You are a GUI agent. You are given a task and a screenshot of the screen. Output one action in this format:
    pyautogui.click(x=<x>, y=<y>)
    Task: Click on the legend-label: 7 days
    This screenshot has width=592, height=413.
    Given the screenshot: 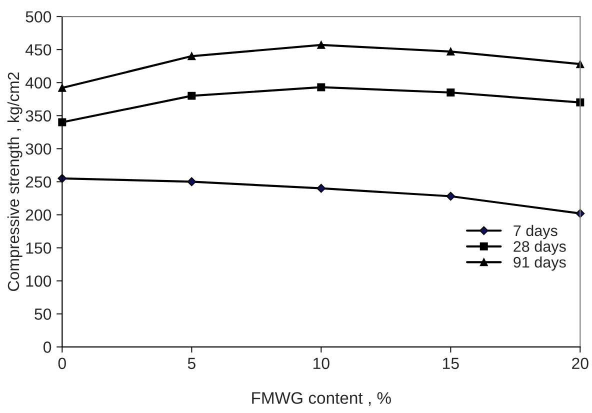 What is the action you would take?
    pyautogui.click(x=536, y=232)
    